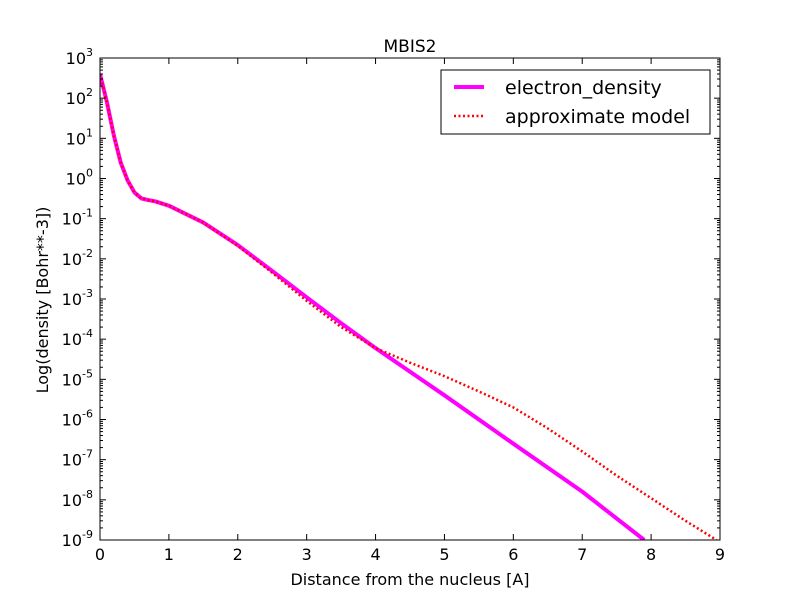 The width and height of the screenshot is (800, 600). What do you see at coordinates (77, 459) in the screenshot?
I see `y-tick-label: 10⁻⁷` at bounding box center [77, 459].